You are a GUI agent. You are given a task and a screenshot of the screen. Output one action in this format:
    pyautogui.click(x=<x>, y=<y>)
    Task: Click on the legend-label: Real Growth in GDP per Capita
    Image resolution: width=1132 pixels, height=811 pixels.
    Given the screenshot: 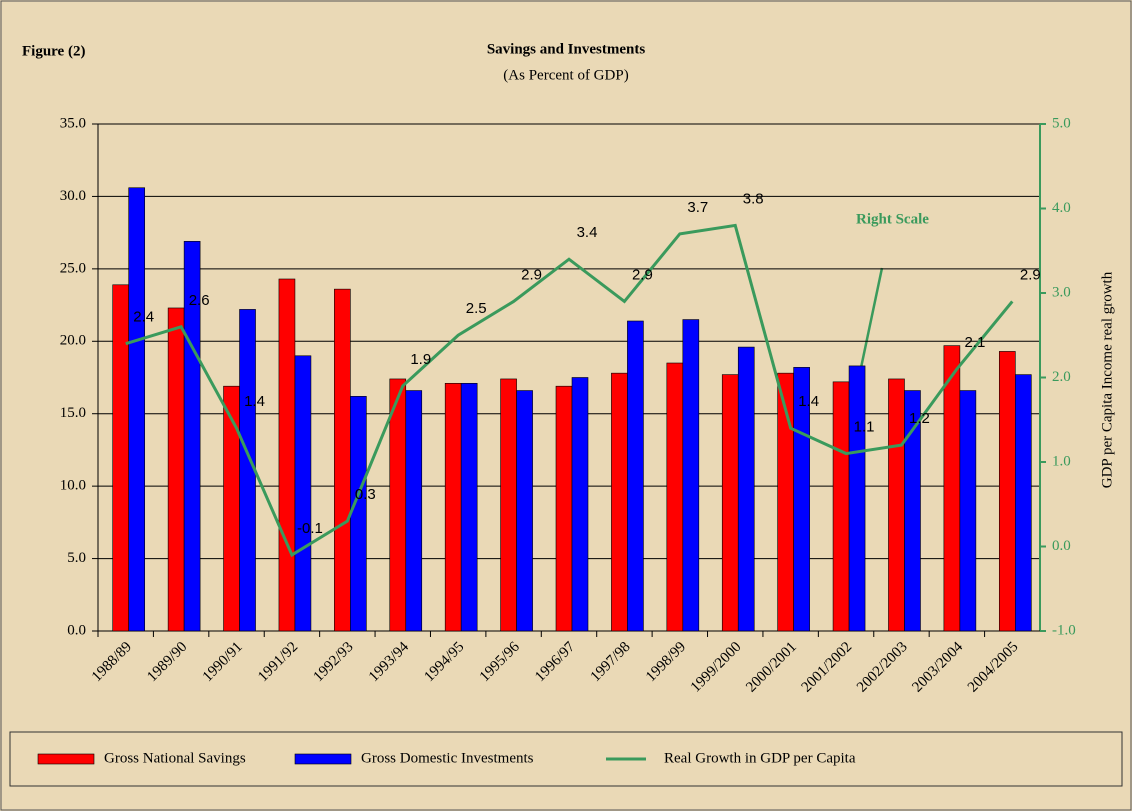 What is the action you would take?
    pyautogui.click(x=760, y=758)
    